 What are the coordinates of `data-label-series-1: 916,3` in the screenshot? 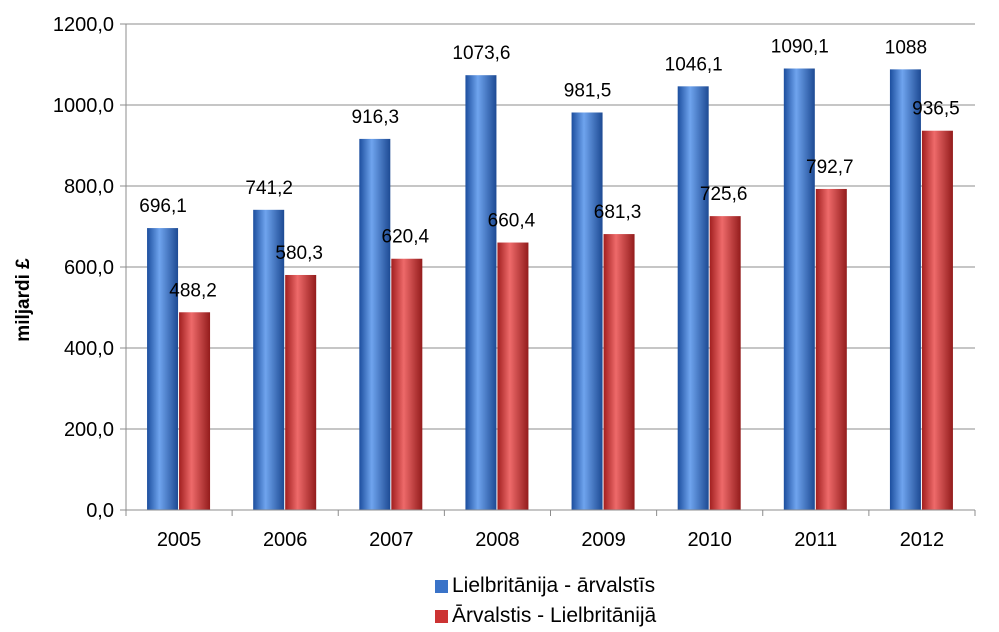 It's located at (376, 117).